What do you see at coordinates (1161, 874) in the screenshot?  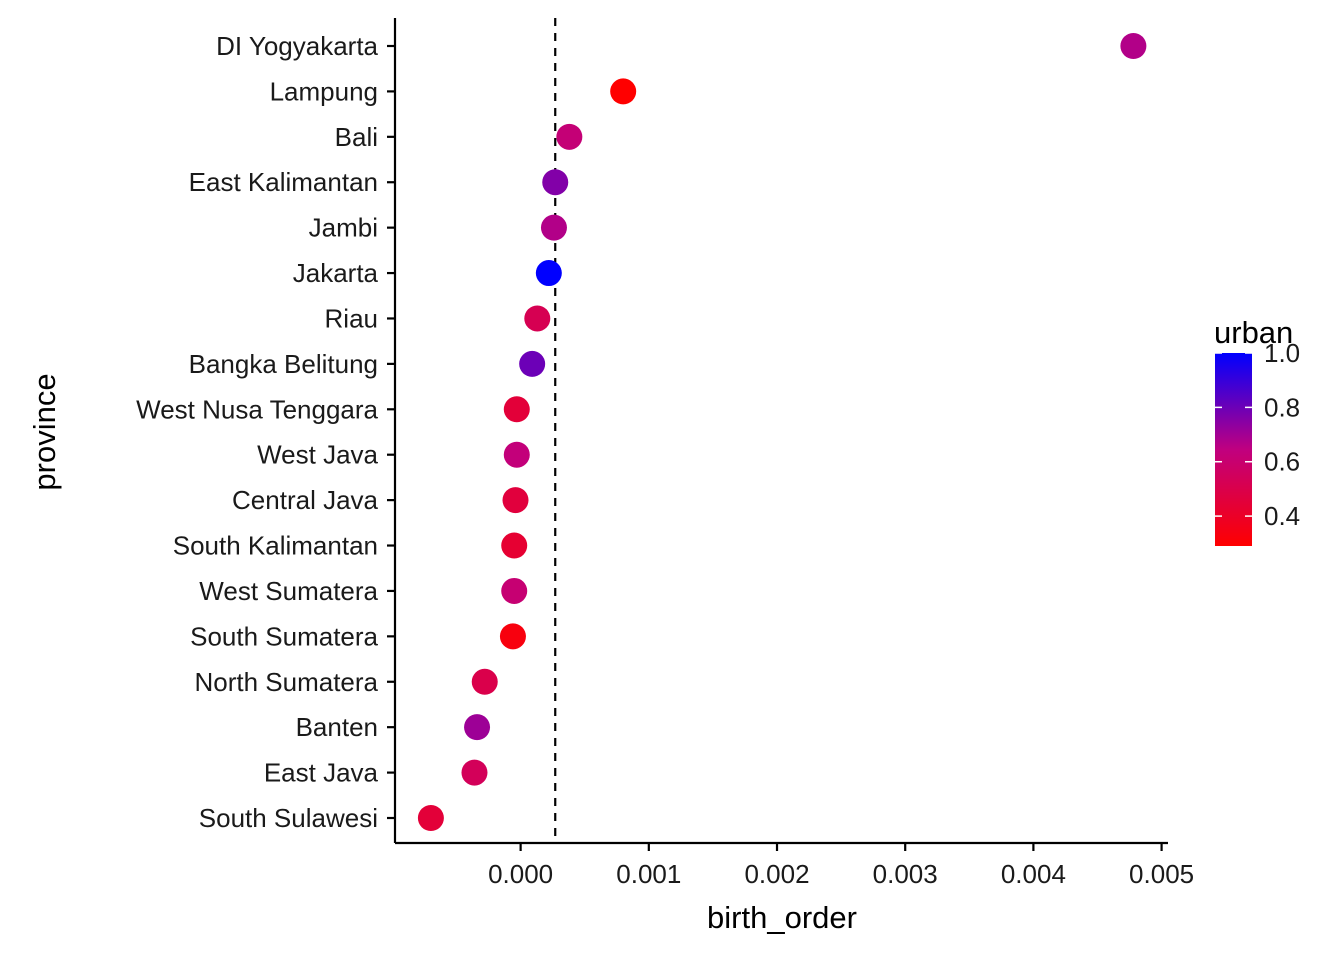 I see `x-tick-label: 0.005` at bounding box center [1161, 874].